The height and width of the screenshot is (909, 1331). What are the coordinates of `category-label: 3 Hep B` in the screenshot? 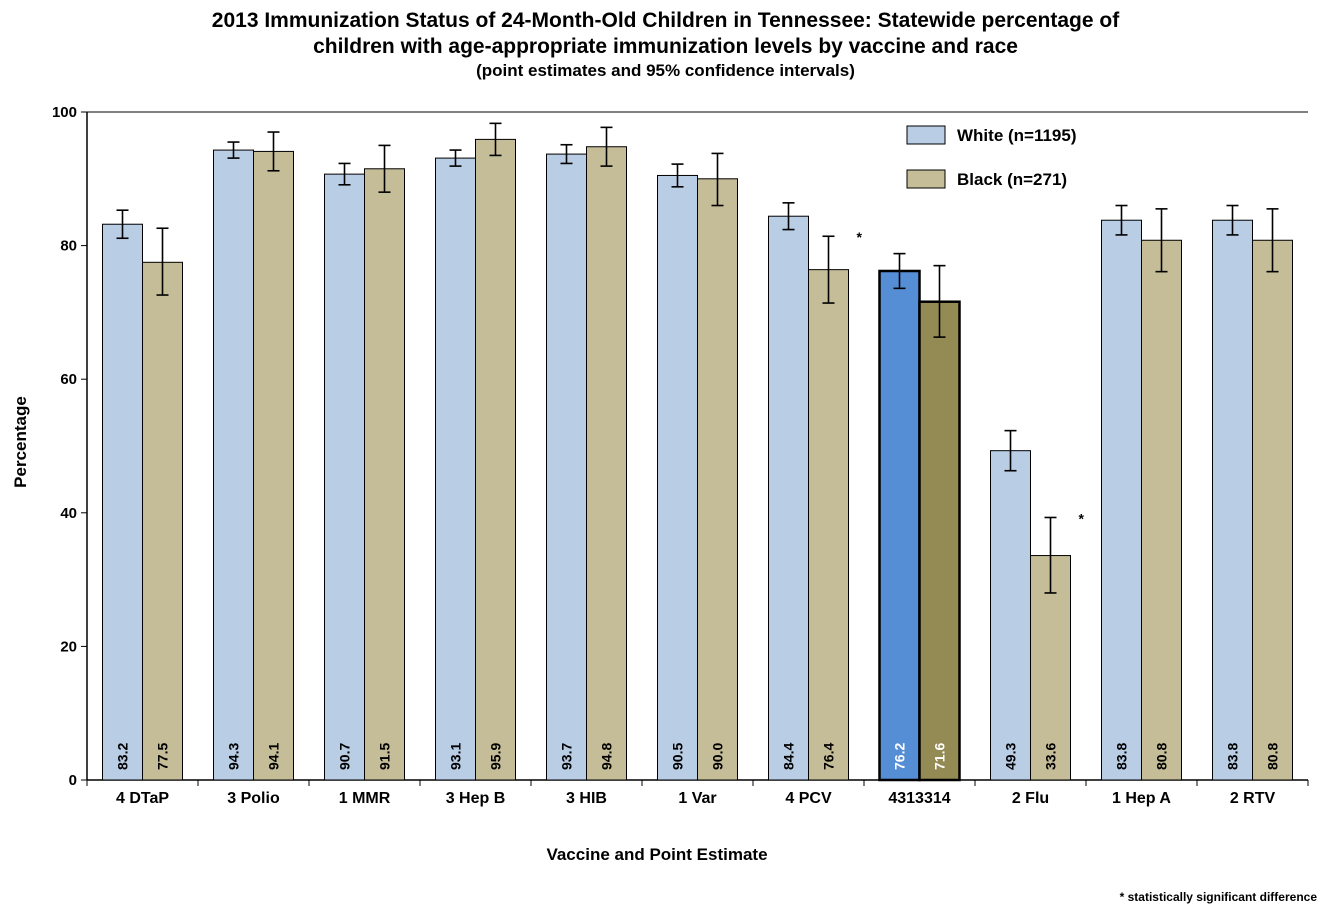 It's located at (476, 798).